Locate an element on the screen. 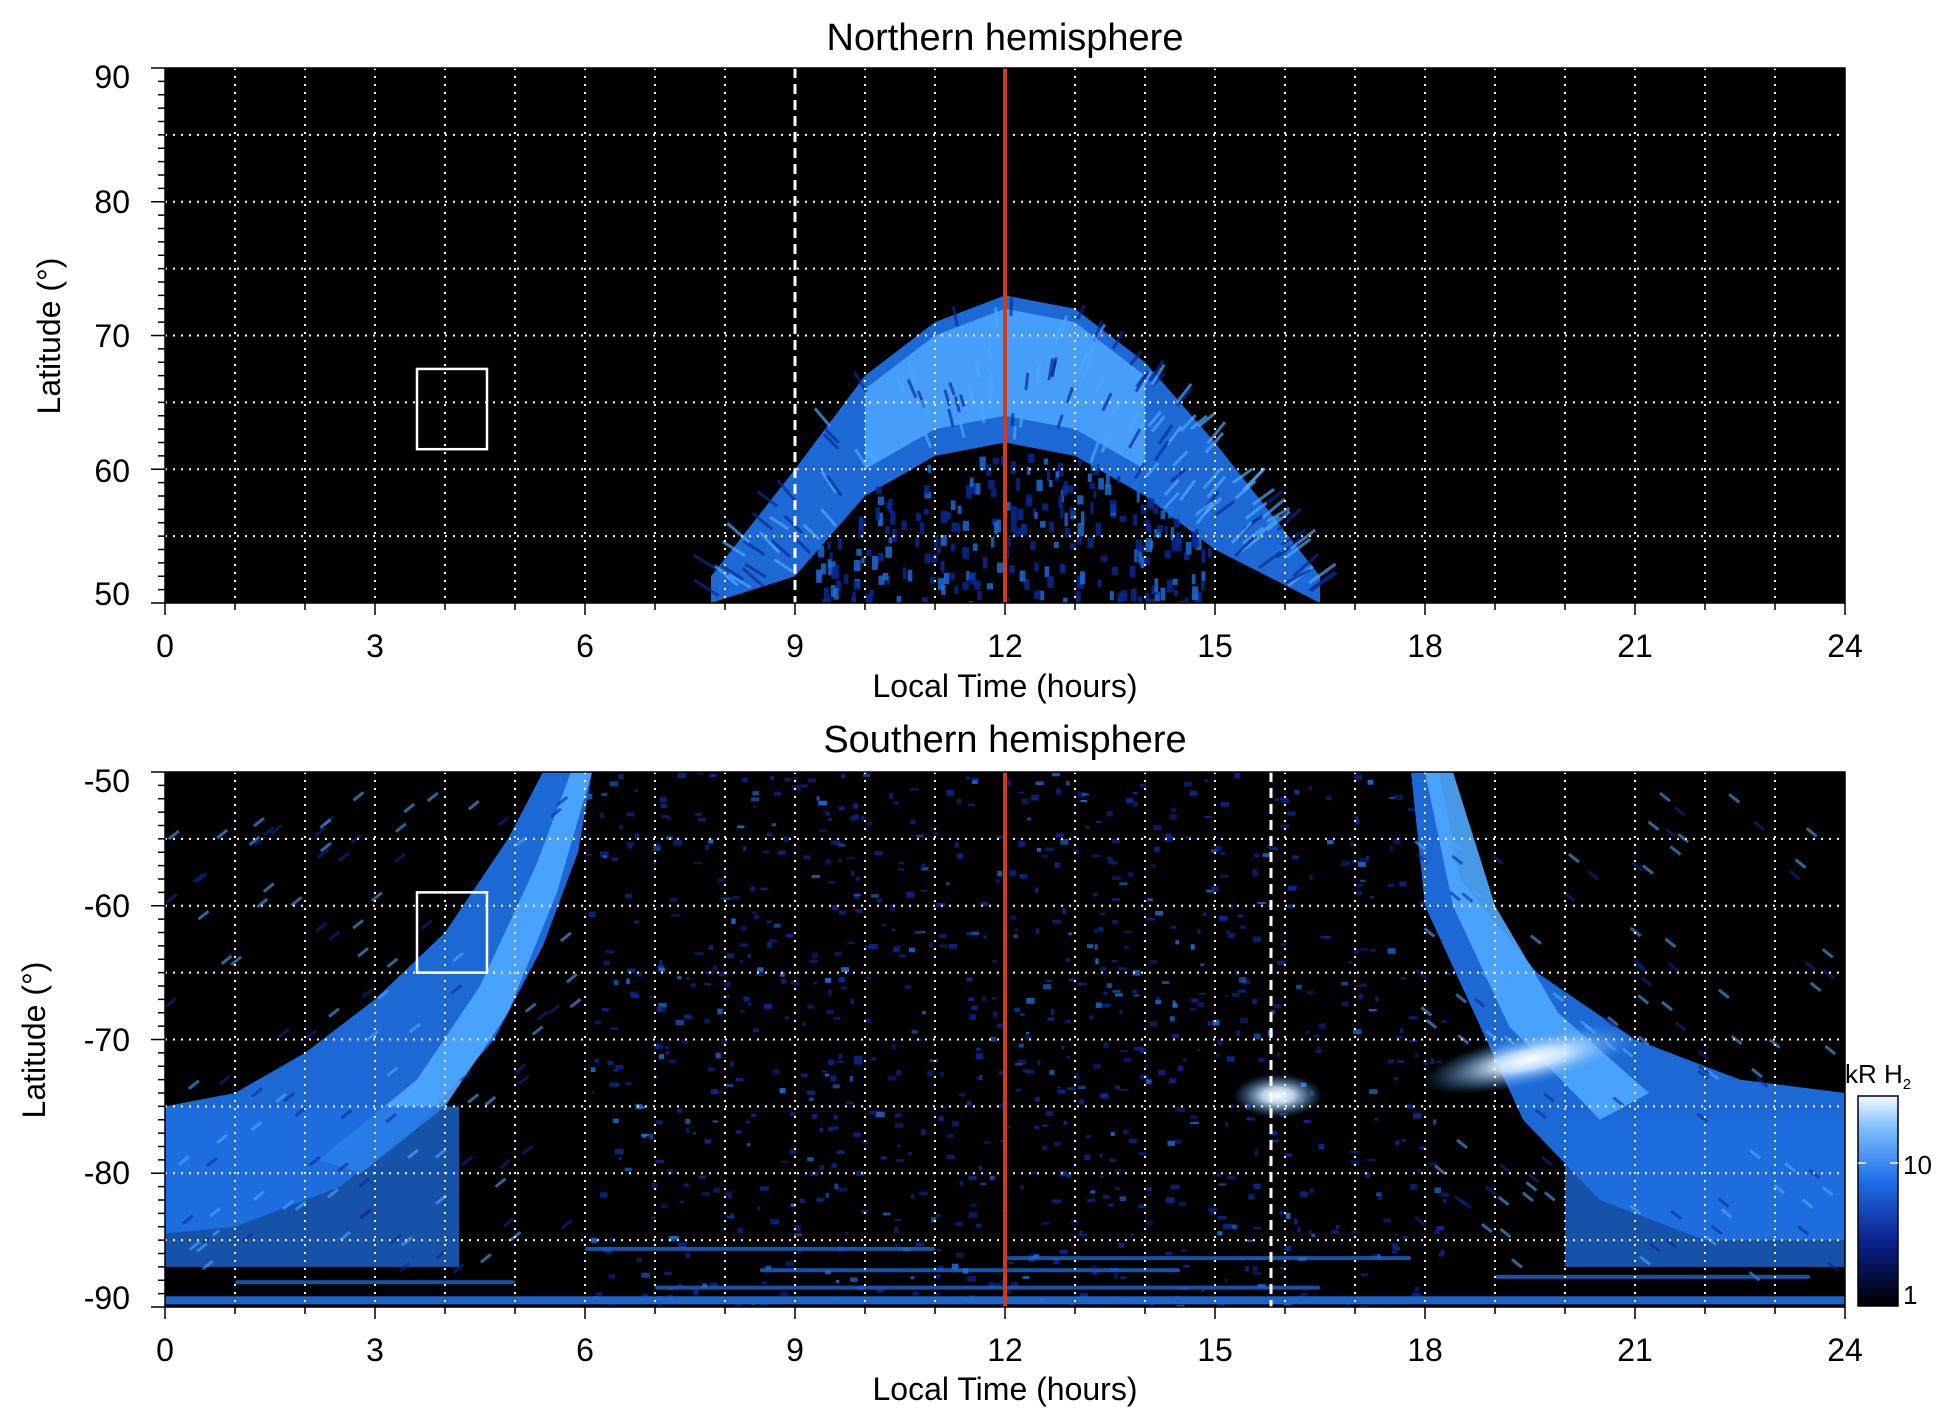 The image size is (1950, 1423). south-x-tick-labels: 0 3 6 9 12 15 18 21 24 is located at coordinates (1009, 1350).